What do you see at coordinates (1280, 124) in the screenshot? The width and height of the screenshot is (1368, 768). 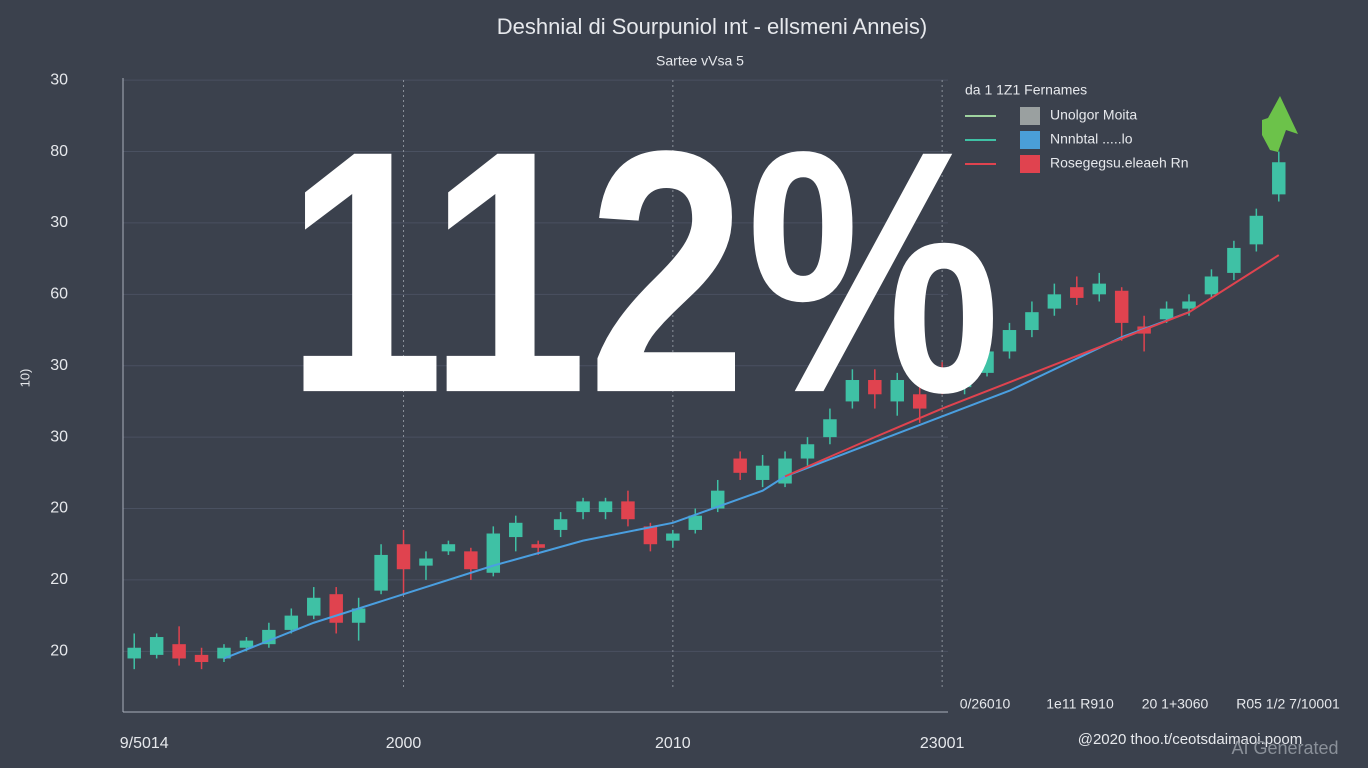 I see `arrow-icon` at bounding box center [1280, 124].